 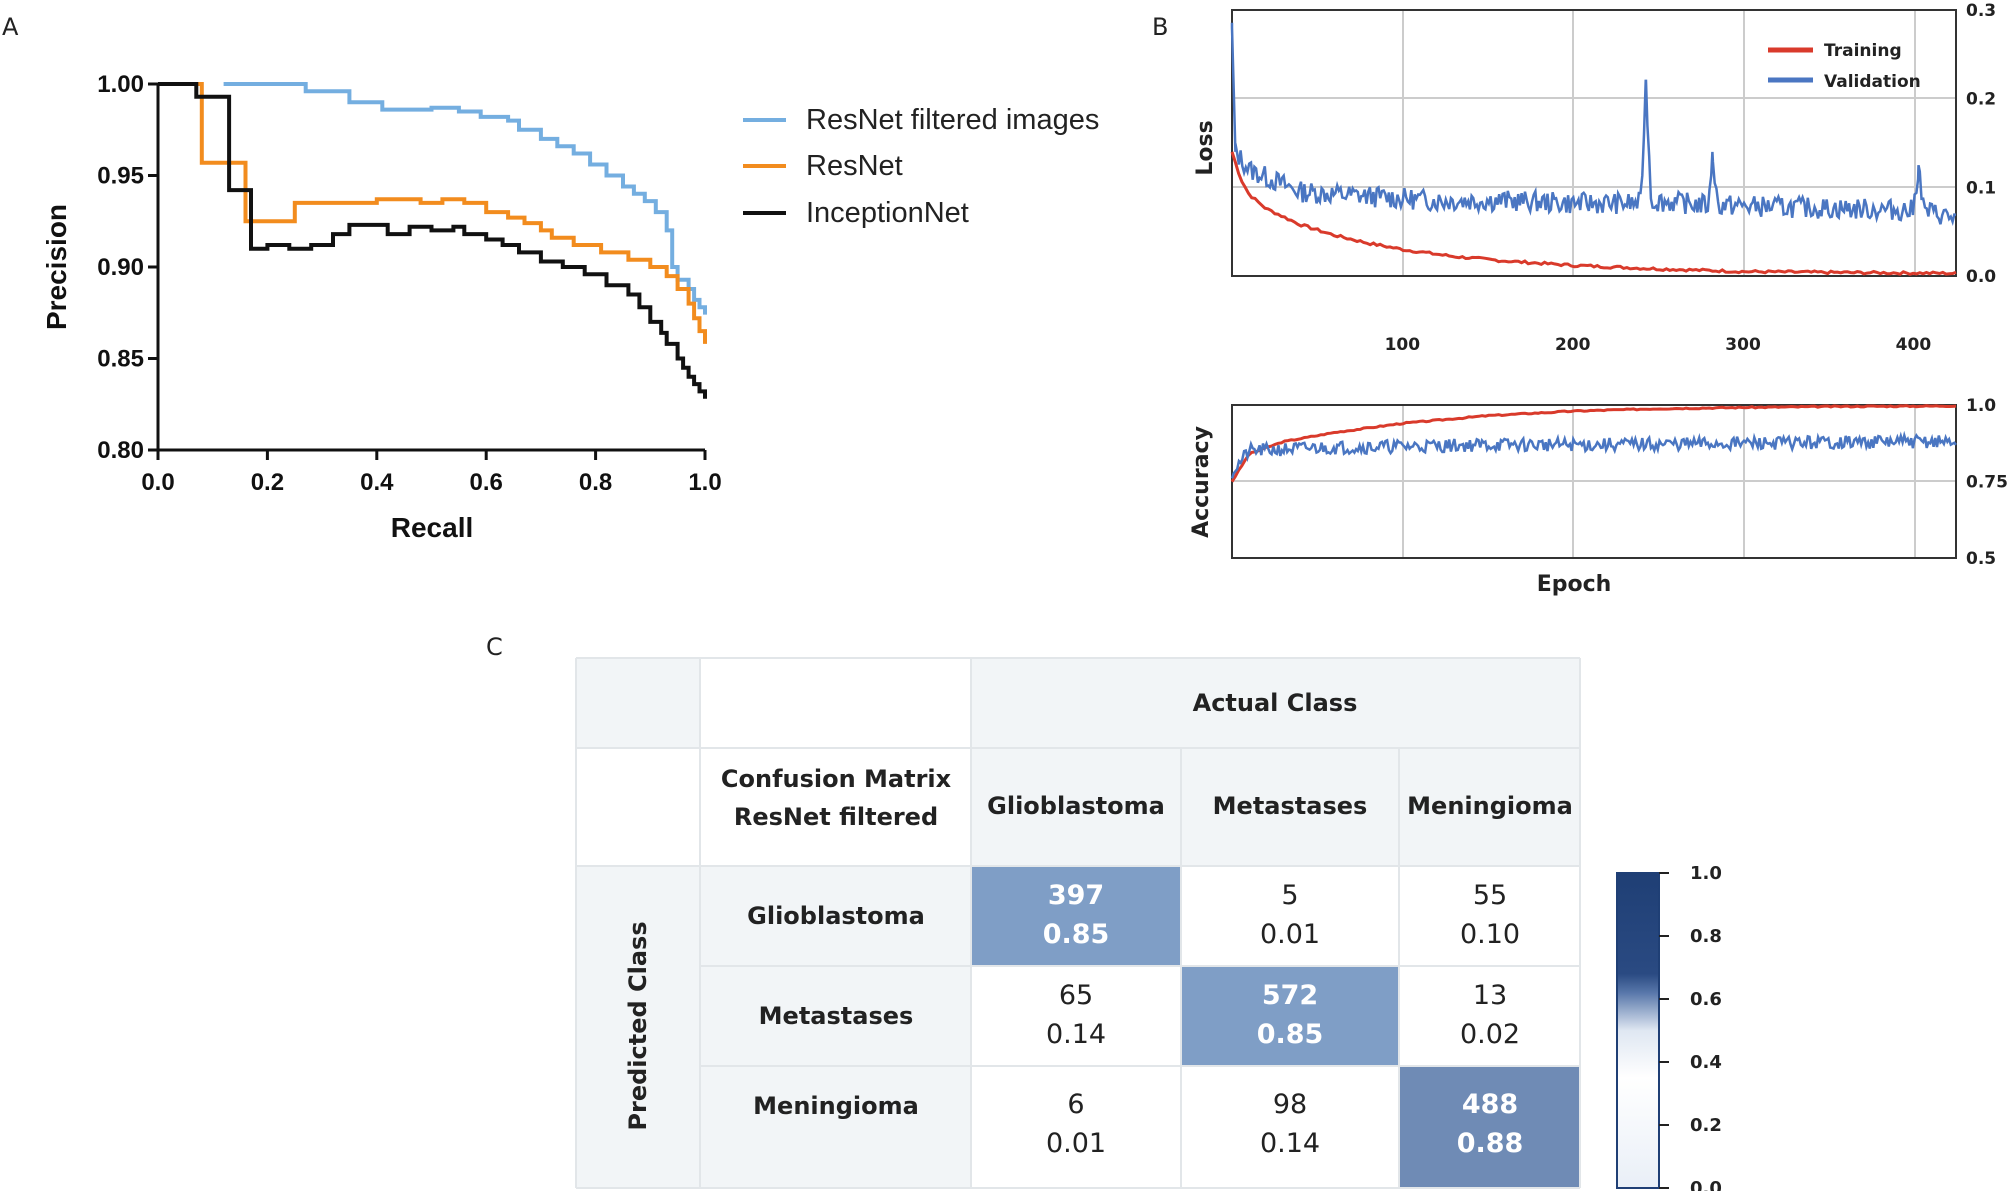 I want to click on colorbar-ticks: 0.0 0.2 0.4 0.6 0.8 1.0, so click(x=1690, y=1027).